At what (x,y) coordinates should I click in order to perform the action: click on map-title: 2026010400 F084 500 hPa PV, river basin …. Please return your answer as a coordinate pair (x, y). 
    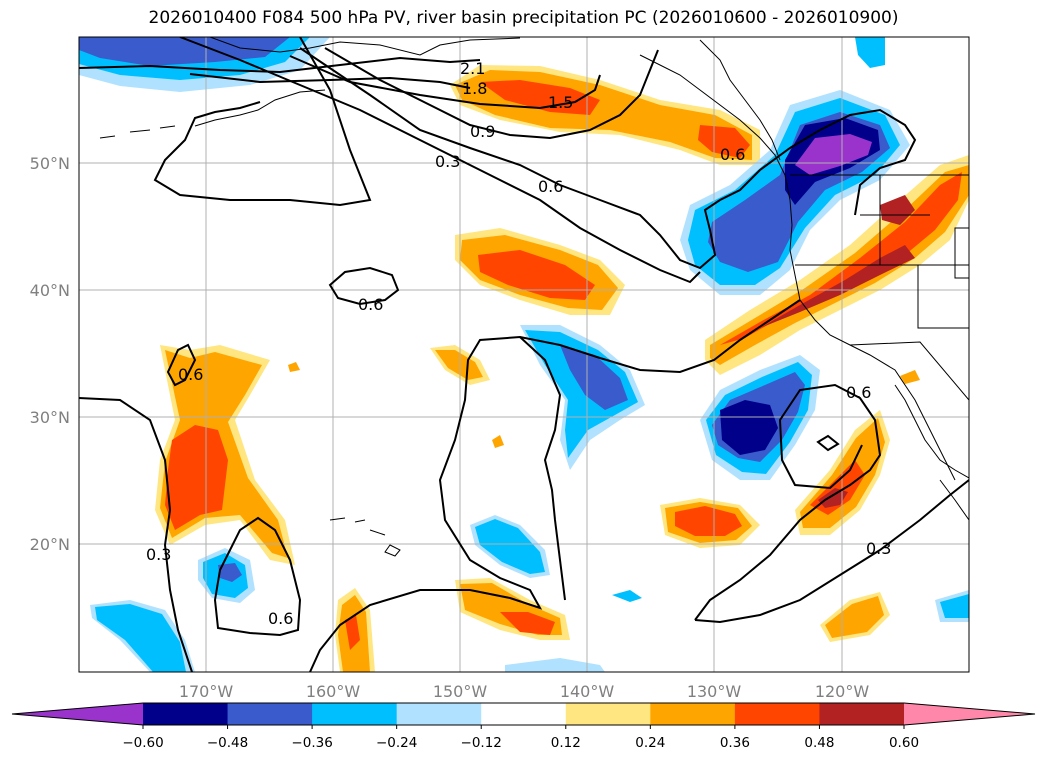
    Looking at the image, I should click on (523, 18).